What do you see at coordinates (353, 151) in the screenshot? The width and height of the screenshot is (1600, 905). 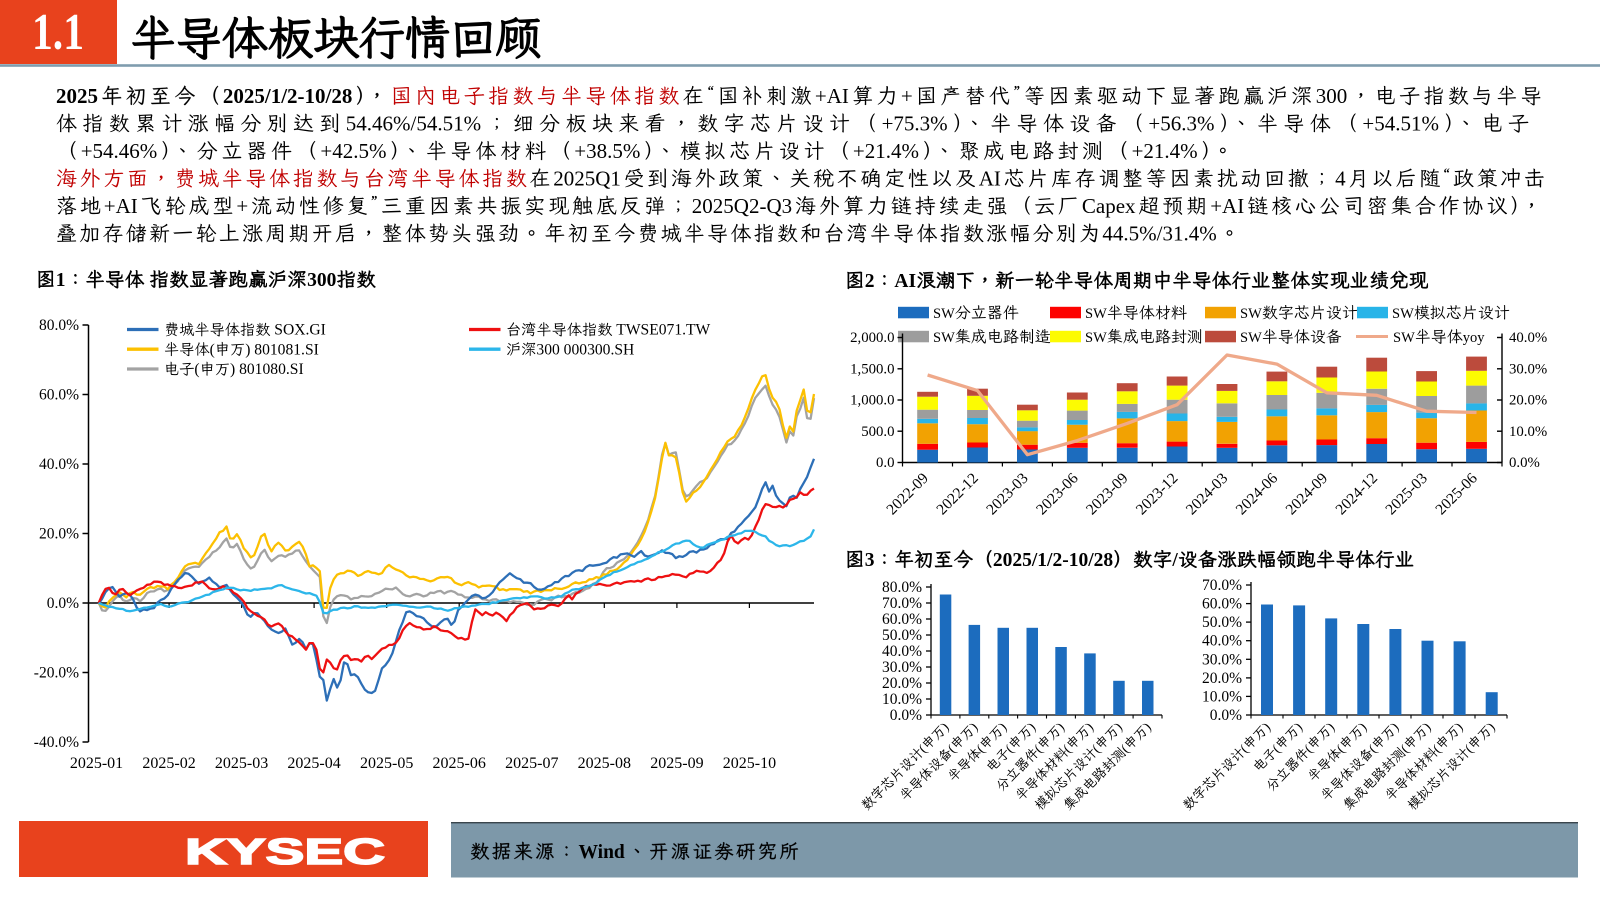 I see `svg-text: +42.5%` at bounding box center [353, 151].